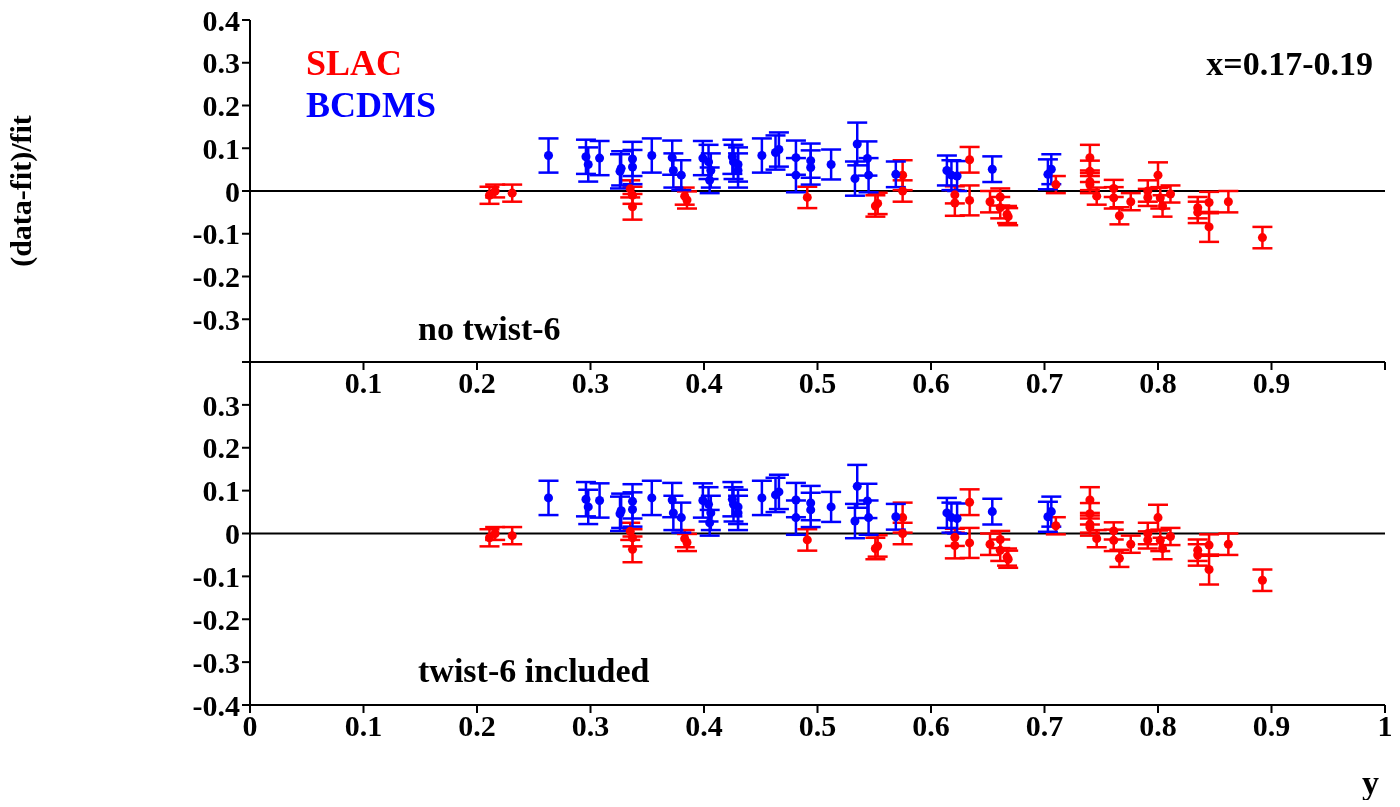 This screenshot has height=807, width=1400. I want to click on y-tick-label: 0.4, so click(221, 20).